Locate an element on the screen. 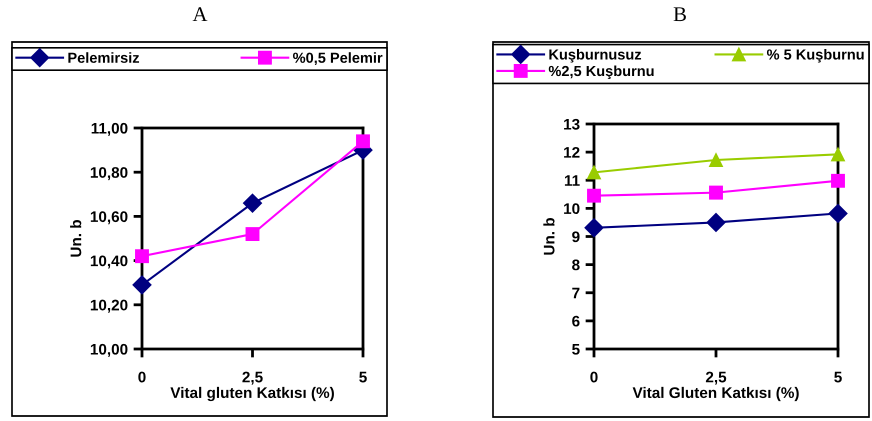  y-tick-label: 10,60 is located at coordinates (109, 217).